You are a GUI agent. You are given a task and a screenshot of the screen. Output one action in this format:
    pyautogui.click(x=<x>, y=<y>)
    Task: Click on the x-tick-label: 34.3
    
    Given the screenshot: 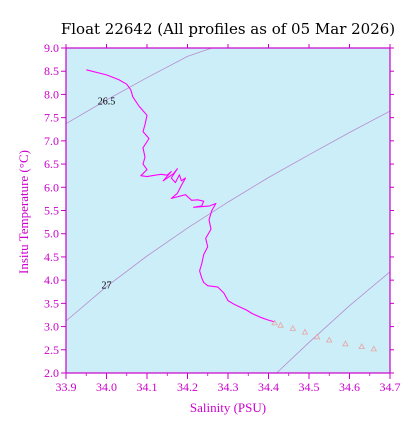 What is the action you would take?
    pyautogui.click(x=228, y=387)
    